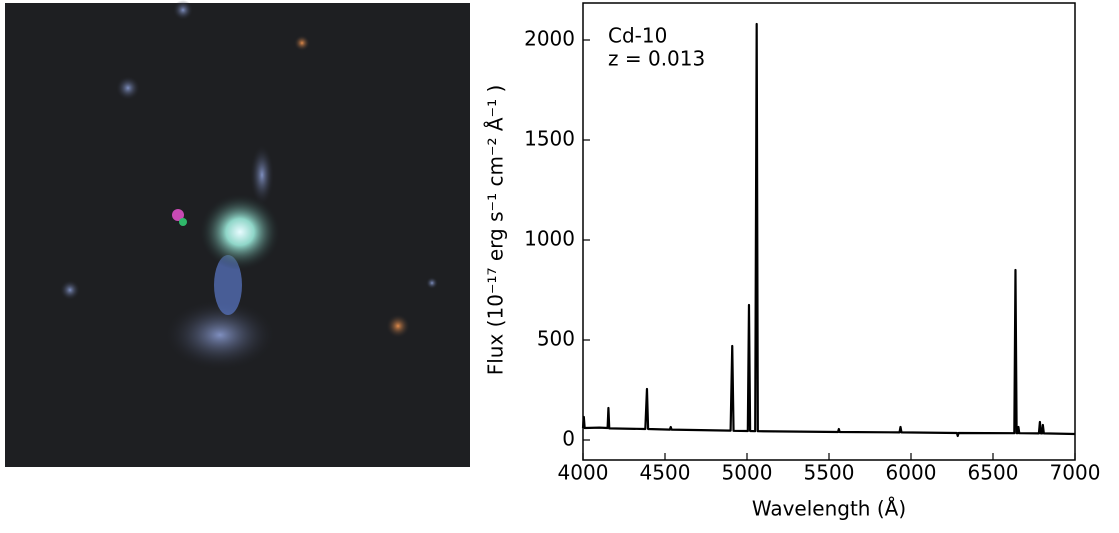  I want to click on y-axis-label: Flux (10⁻¹⁷ erg s⁻¹ cm⁻² Å⁻¹ ), so click(496, 230).